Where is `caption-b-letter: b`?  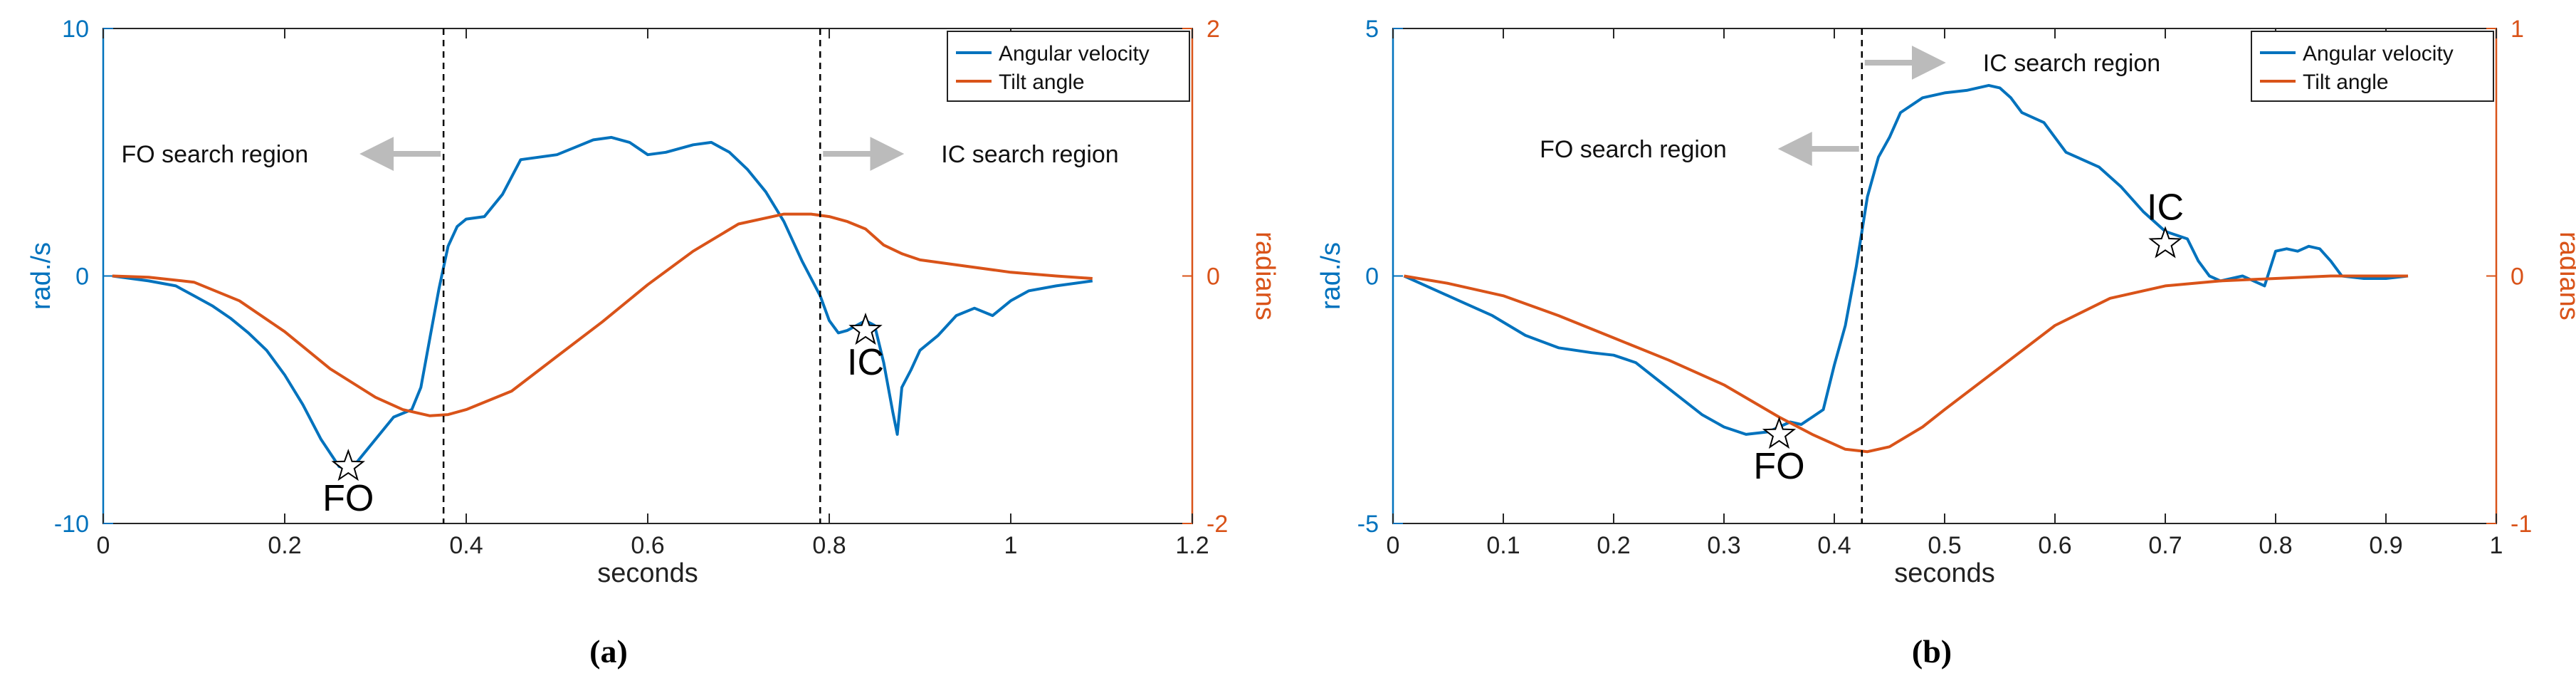 caption-b-letter: b is located at coordinates (1932, 651).